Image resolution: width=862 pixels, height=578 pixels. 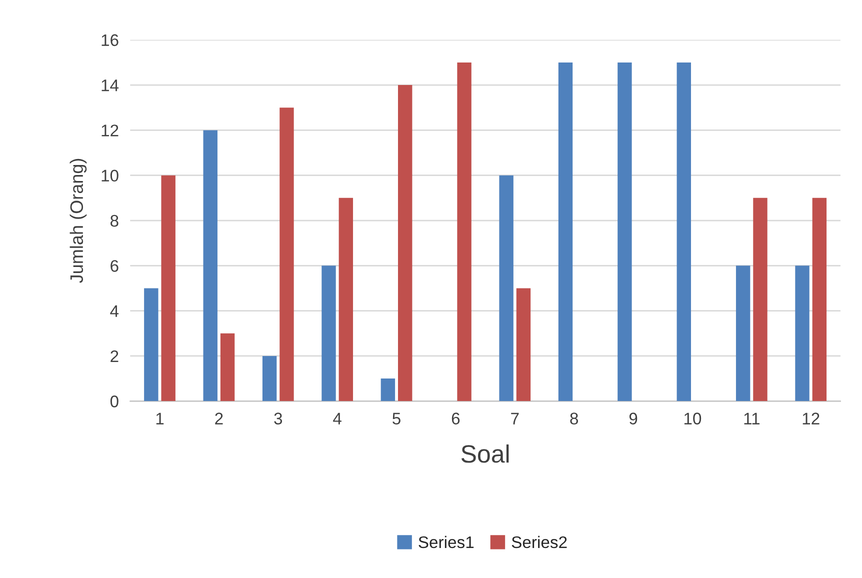 I want to click on x-tick-label: 2, so click(x=219, y=418).